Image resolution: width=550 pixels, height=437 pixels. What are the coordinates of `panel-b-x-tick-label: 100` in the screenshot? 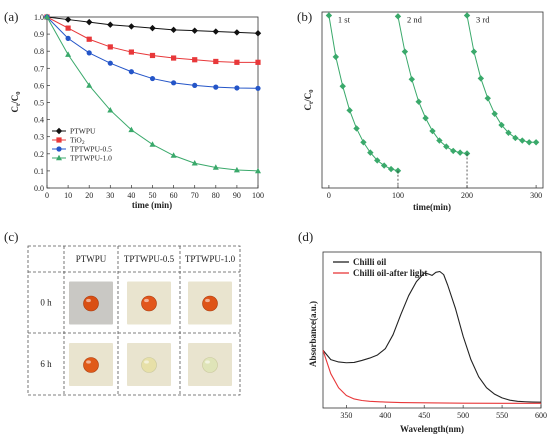 It's located at (398, 195).